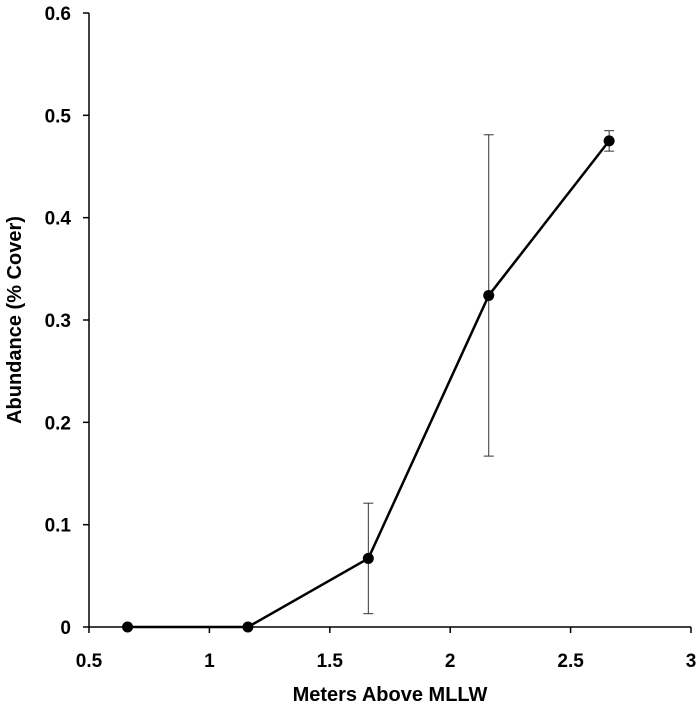  Describe the element at coordinates (450, 661) in the screenshot. I see `x-tick-label: 2` at that location.